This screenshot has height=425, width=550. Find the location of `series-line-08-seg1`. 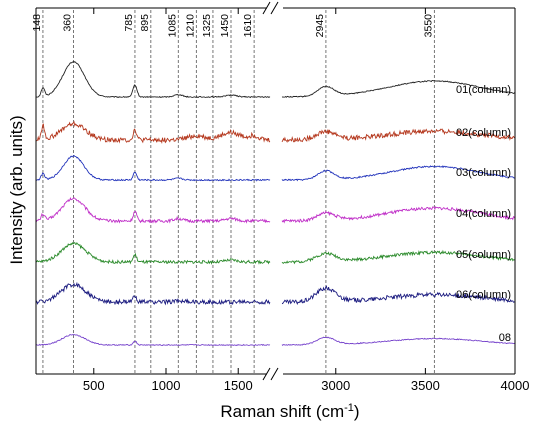

series-line-08-seg1 is located at coordinates (398, 341).